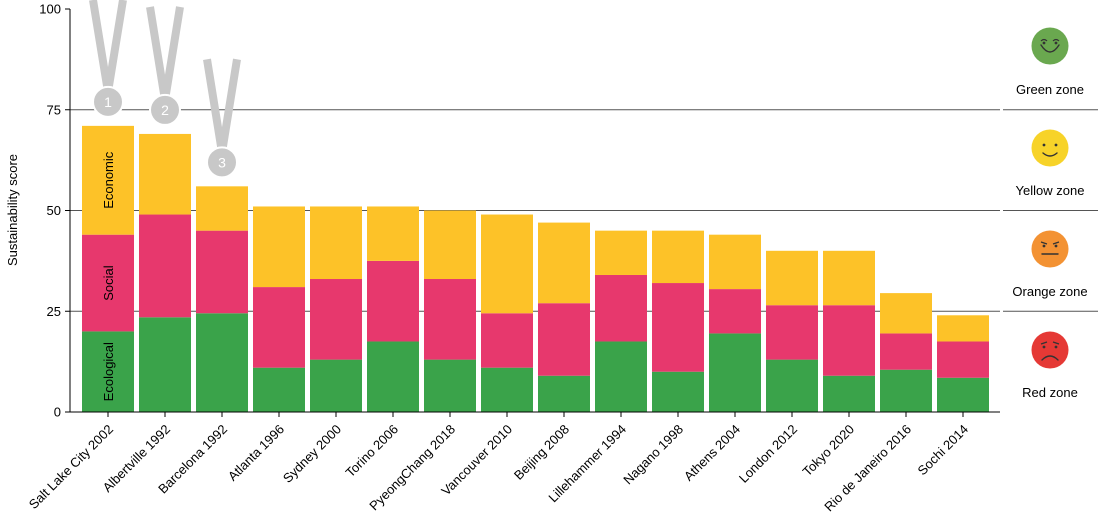  I want to click on y-tick-label: 75, so click(54, 109).